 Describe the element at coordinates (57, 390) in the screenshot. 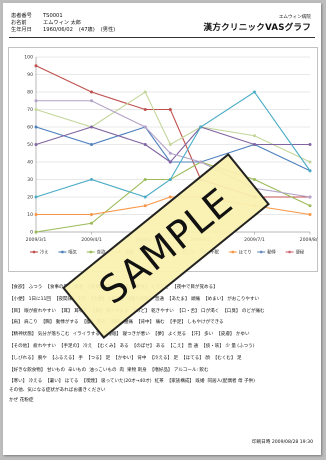

I see `notes-label: その他、気になる症状があればお書きください` at that location.